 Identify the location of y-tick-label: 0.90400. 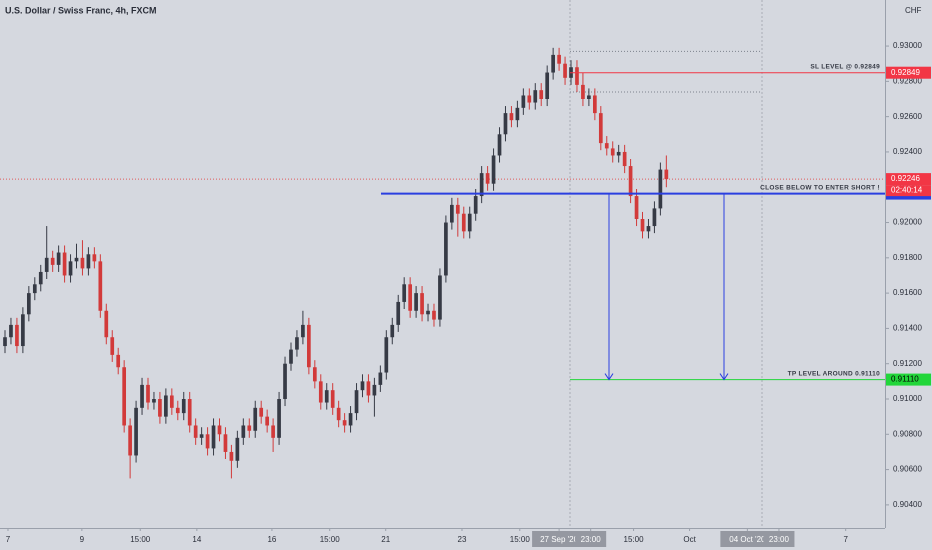
(907, 504).